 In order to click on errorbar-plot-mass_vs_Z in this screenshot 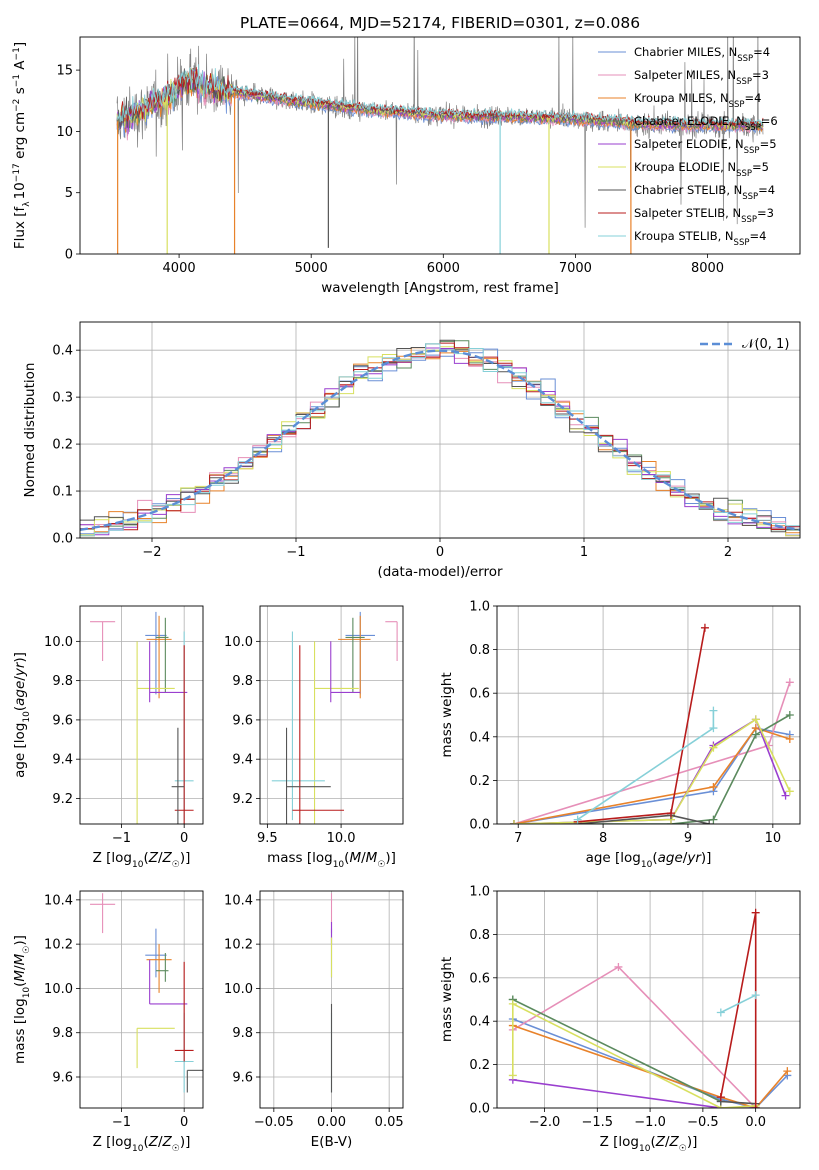, I will do `click(146, 993)`.